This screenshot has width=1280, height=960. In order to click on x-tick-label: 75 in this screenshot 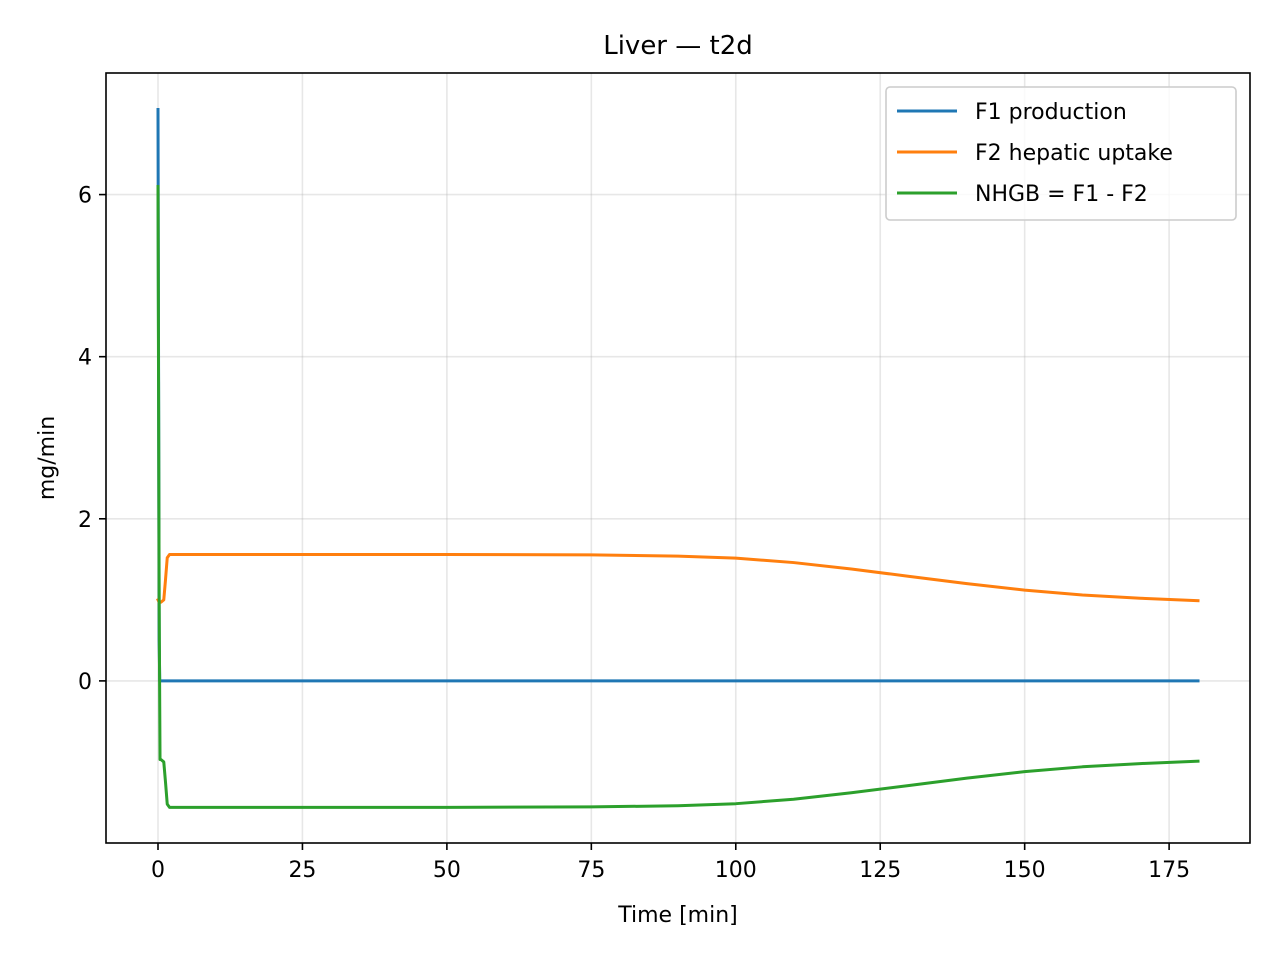, I will do `click(591, 870)`.